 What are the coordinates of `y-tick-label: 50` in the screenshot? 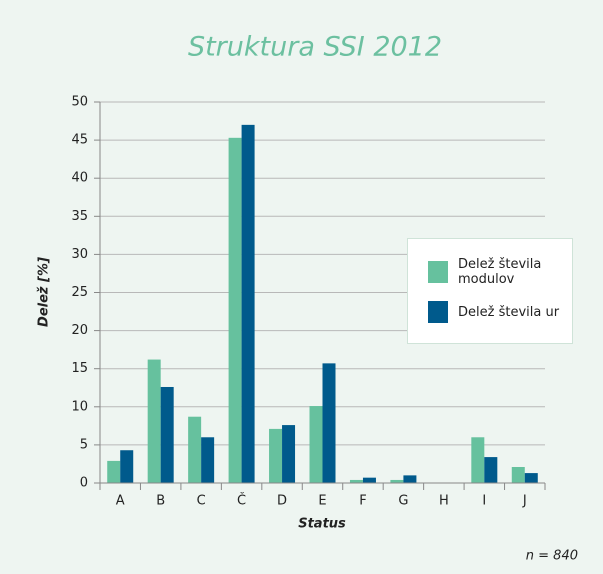 It's located at (79, 102).